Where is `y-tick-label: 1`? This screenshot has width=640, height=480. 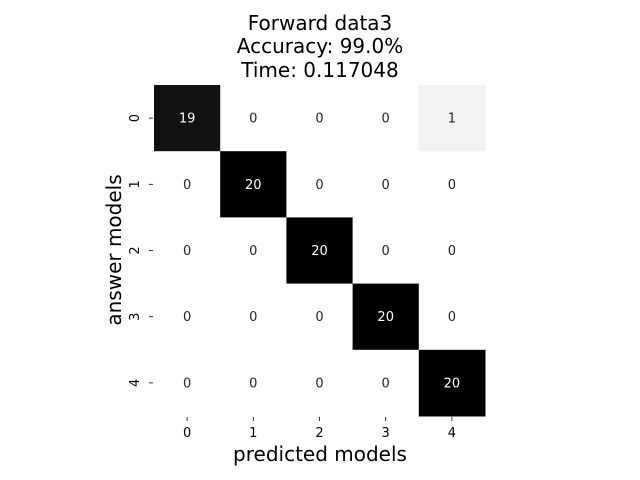
y-tick-label: 1 is located at coordinates (135, 184).